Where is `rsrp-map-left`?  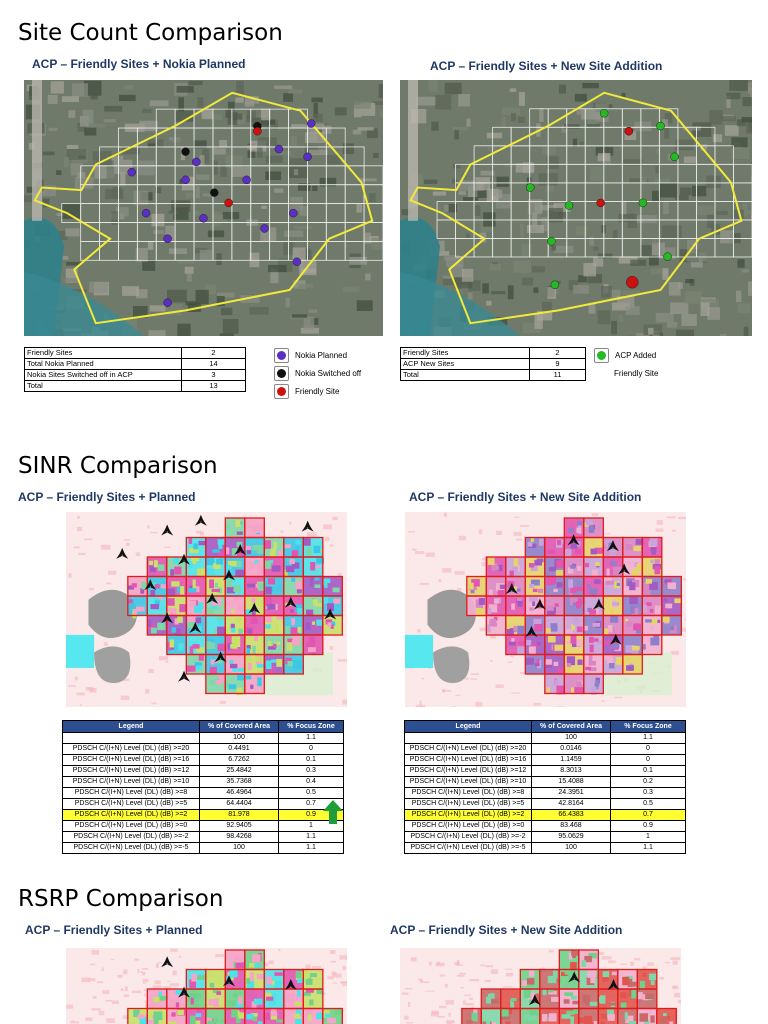 rsrp-map-left is located at coordinates (206, 986).